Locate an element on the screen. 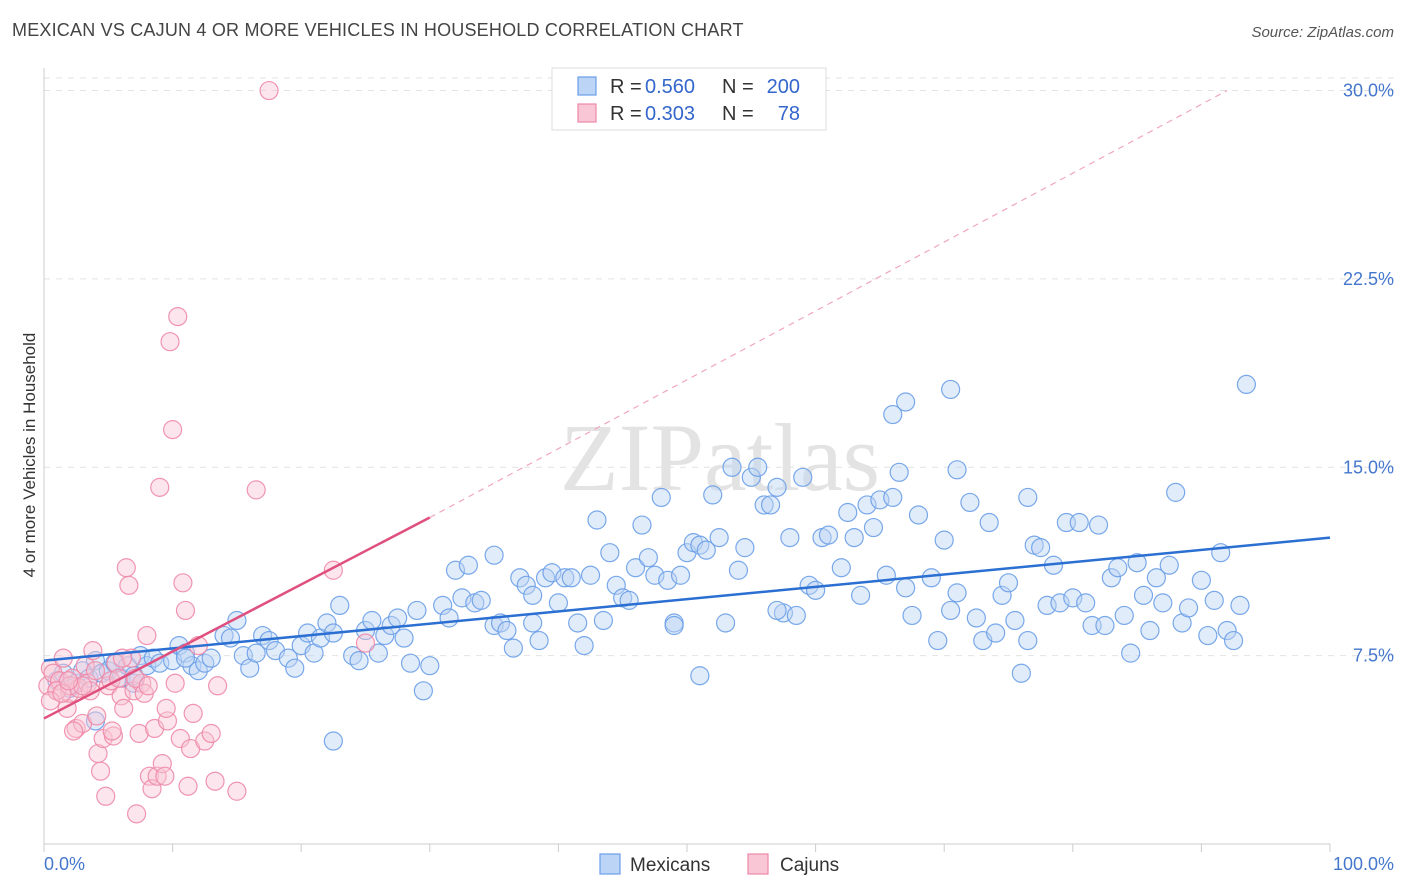 This screenshot has height=892, width=1406. y-tick-labels: 7.5% 15.0% 22.5% 30.0% is located at coordinates (1368, 373).